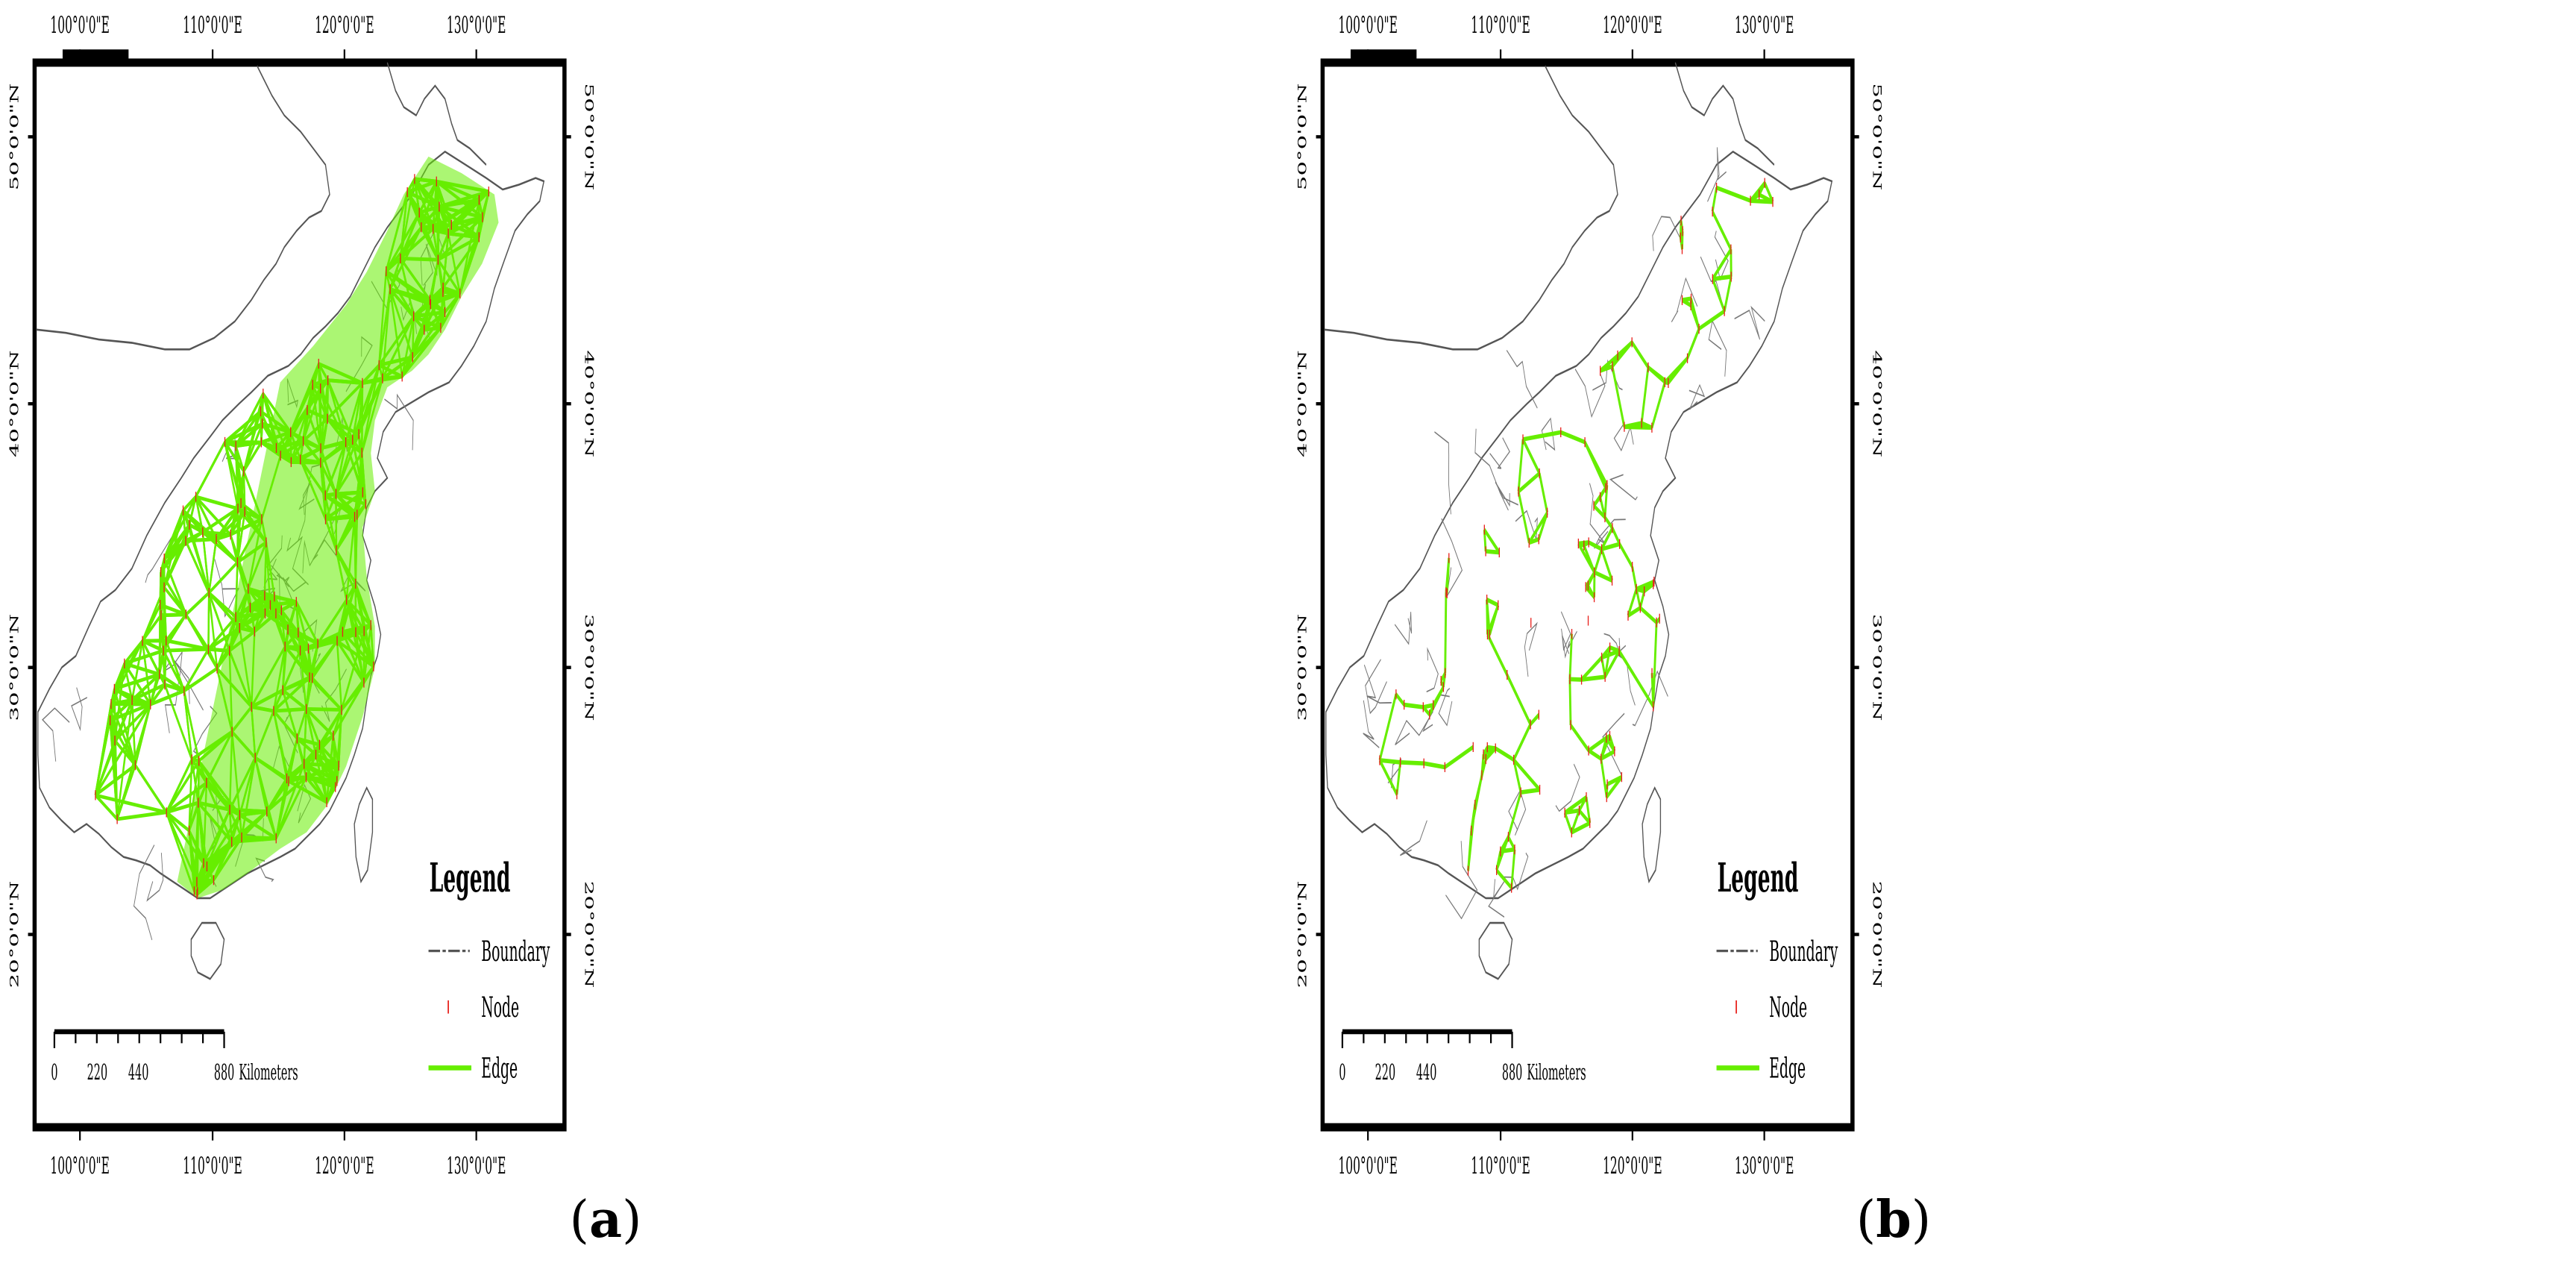 This screenshot has height=1269, width=2576. I want to click on scale-bar-unit: Kilometers, so click(1557, 1073).